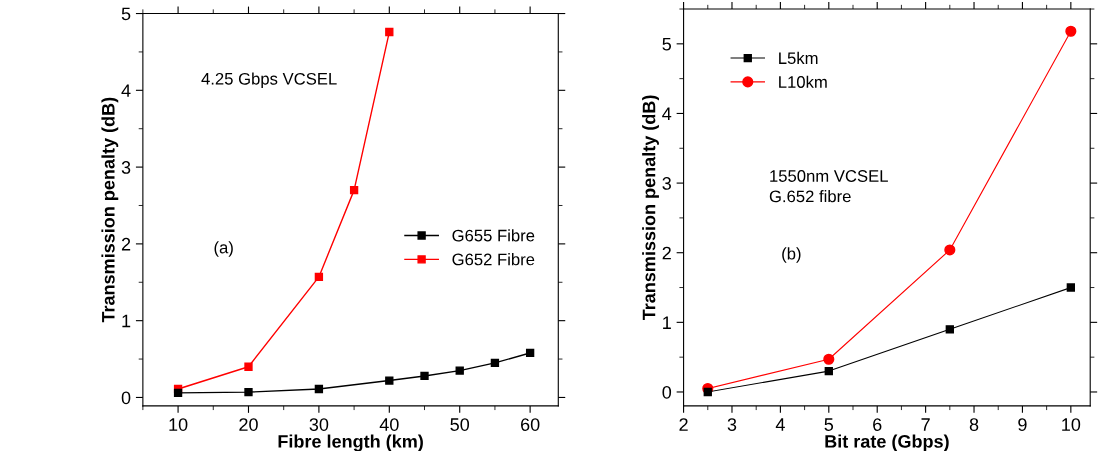 Image resolution: width=1099 pixels, height=451 pixels. Describe the element at coordinates (803, 81) in the screenshot. I see `legend-label: L10km` at that location.